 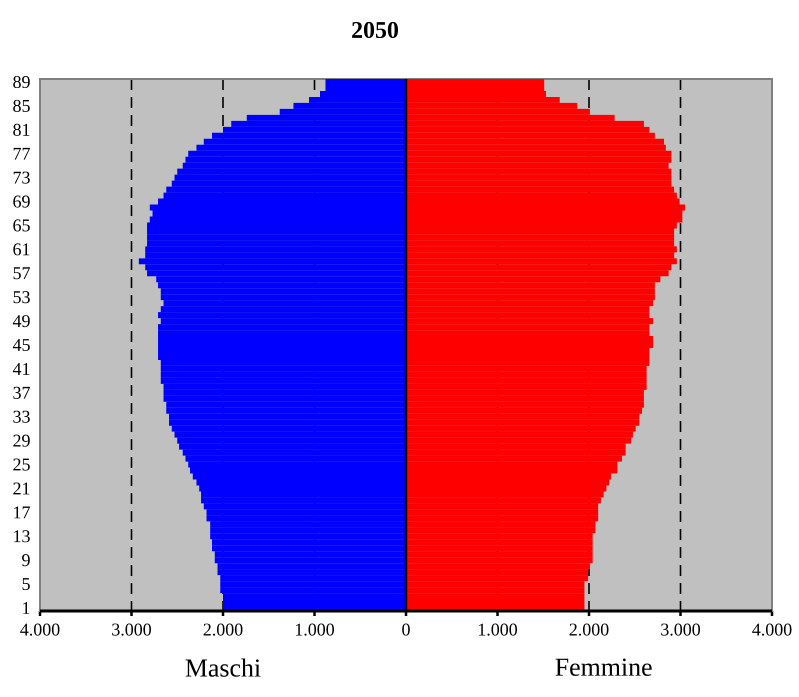 What do you see at coordinates (21, 440) in the screenshot?
I see `y-tick-label: 29` at bounding box center [21, 440].